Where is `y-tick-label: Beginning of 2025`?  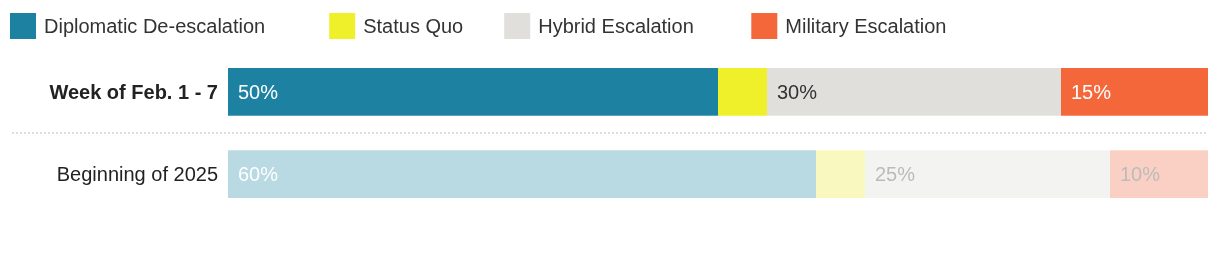
y-tick-label: Beginning of 2025 is located at coordinates (137, 174).